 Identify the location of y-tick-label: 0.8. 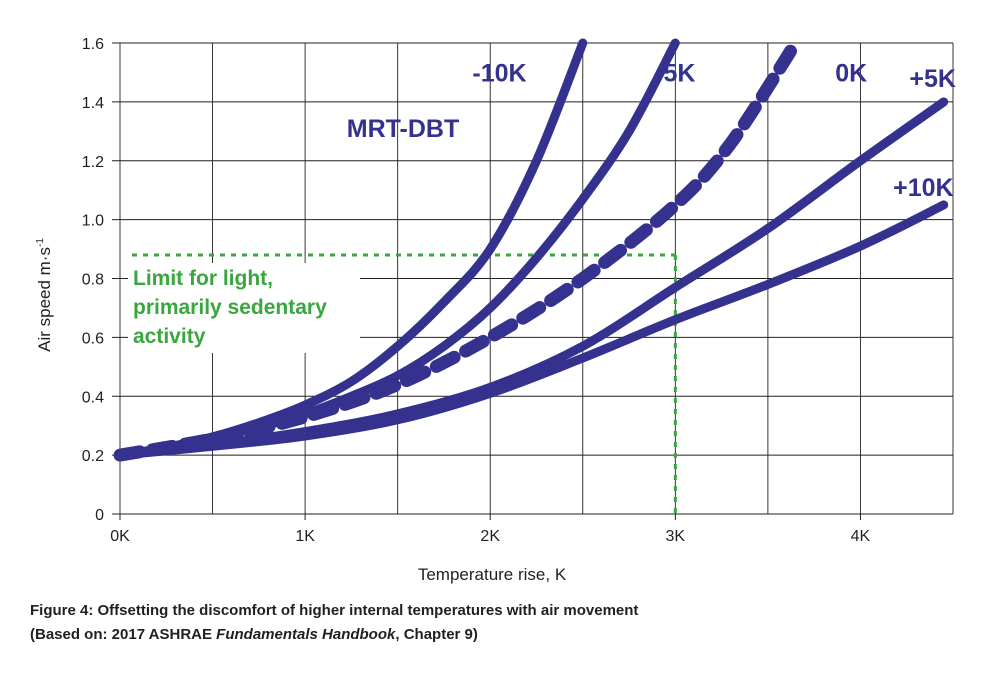
(93, 280).